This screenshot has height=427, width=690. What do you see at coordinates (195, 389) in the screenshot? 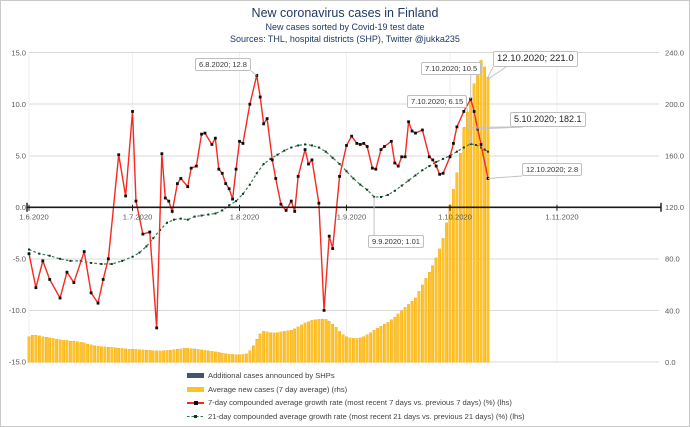
I see `gold-bar-swatch-icon` at bounding box center [195, 389].